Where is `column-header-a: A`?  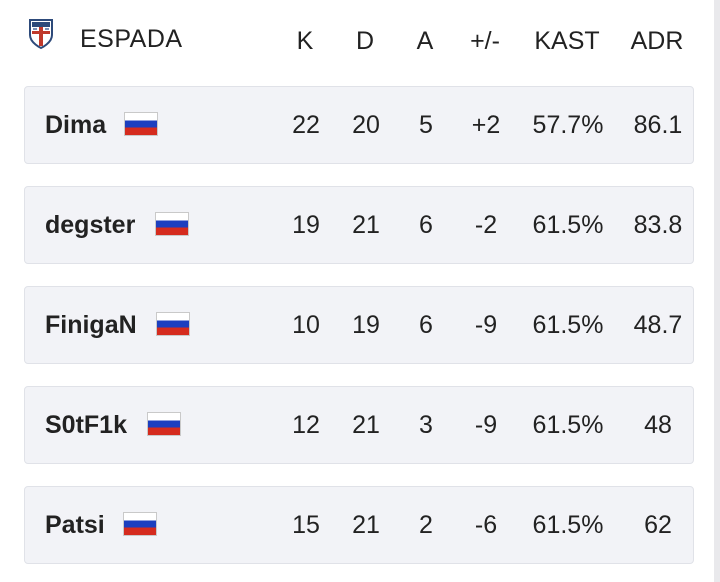
column-header-a: A is located at coordinates (425, 41).